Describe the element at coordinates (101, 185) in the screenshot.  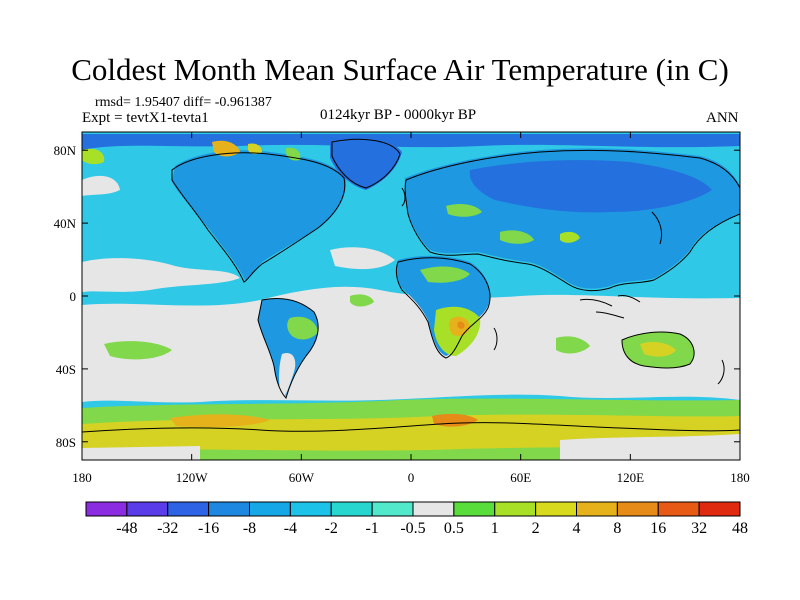
I see `neutral-region-arctic-sea` at that location.